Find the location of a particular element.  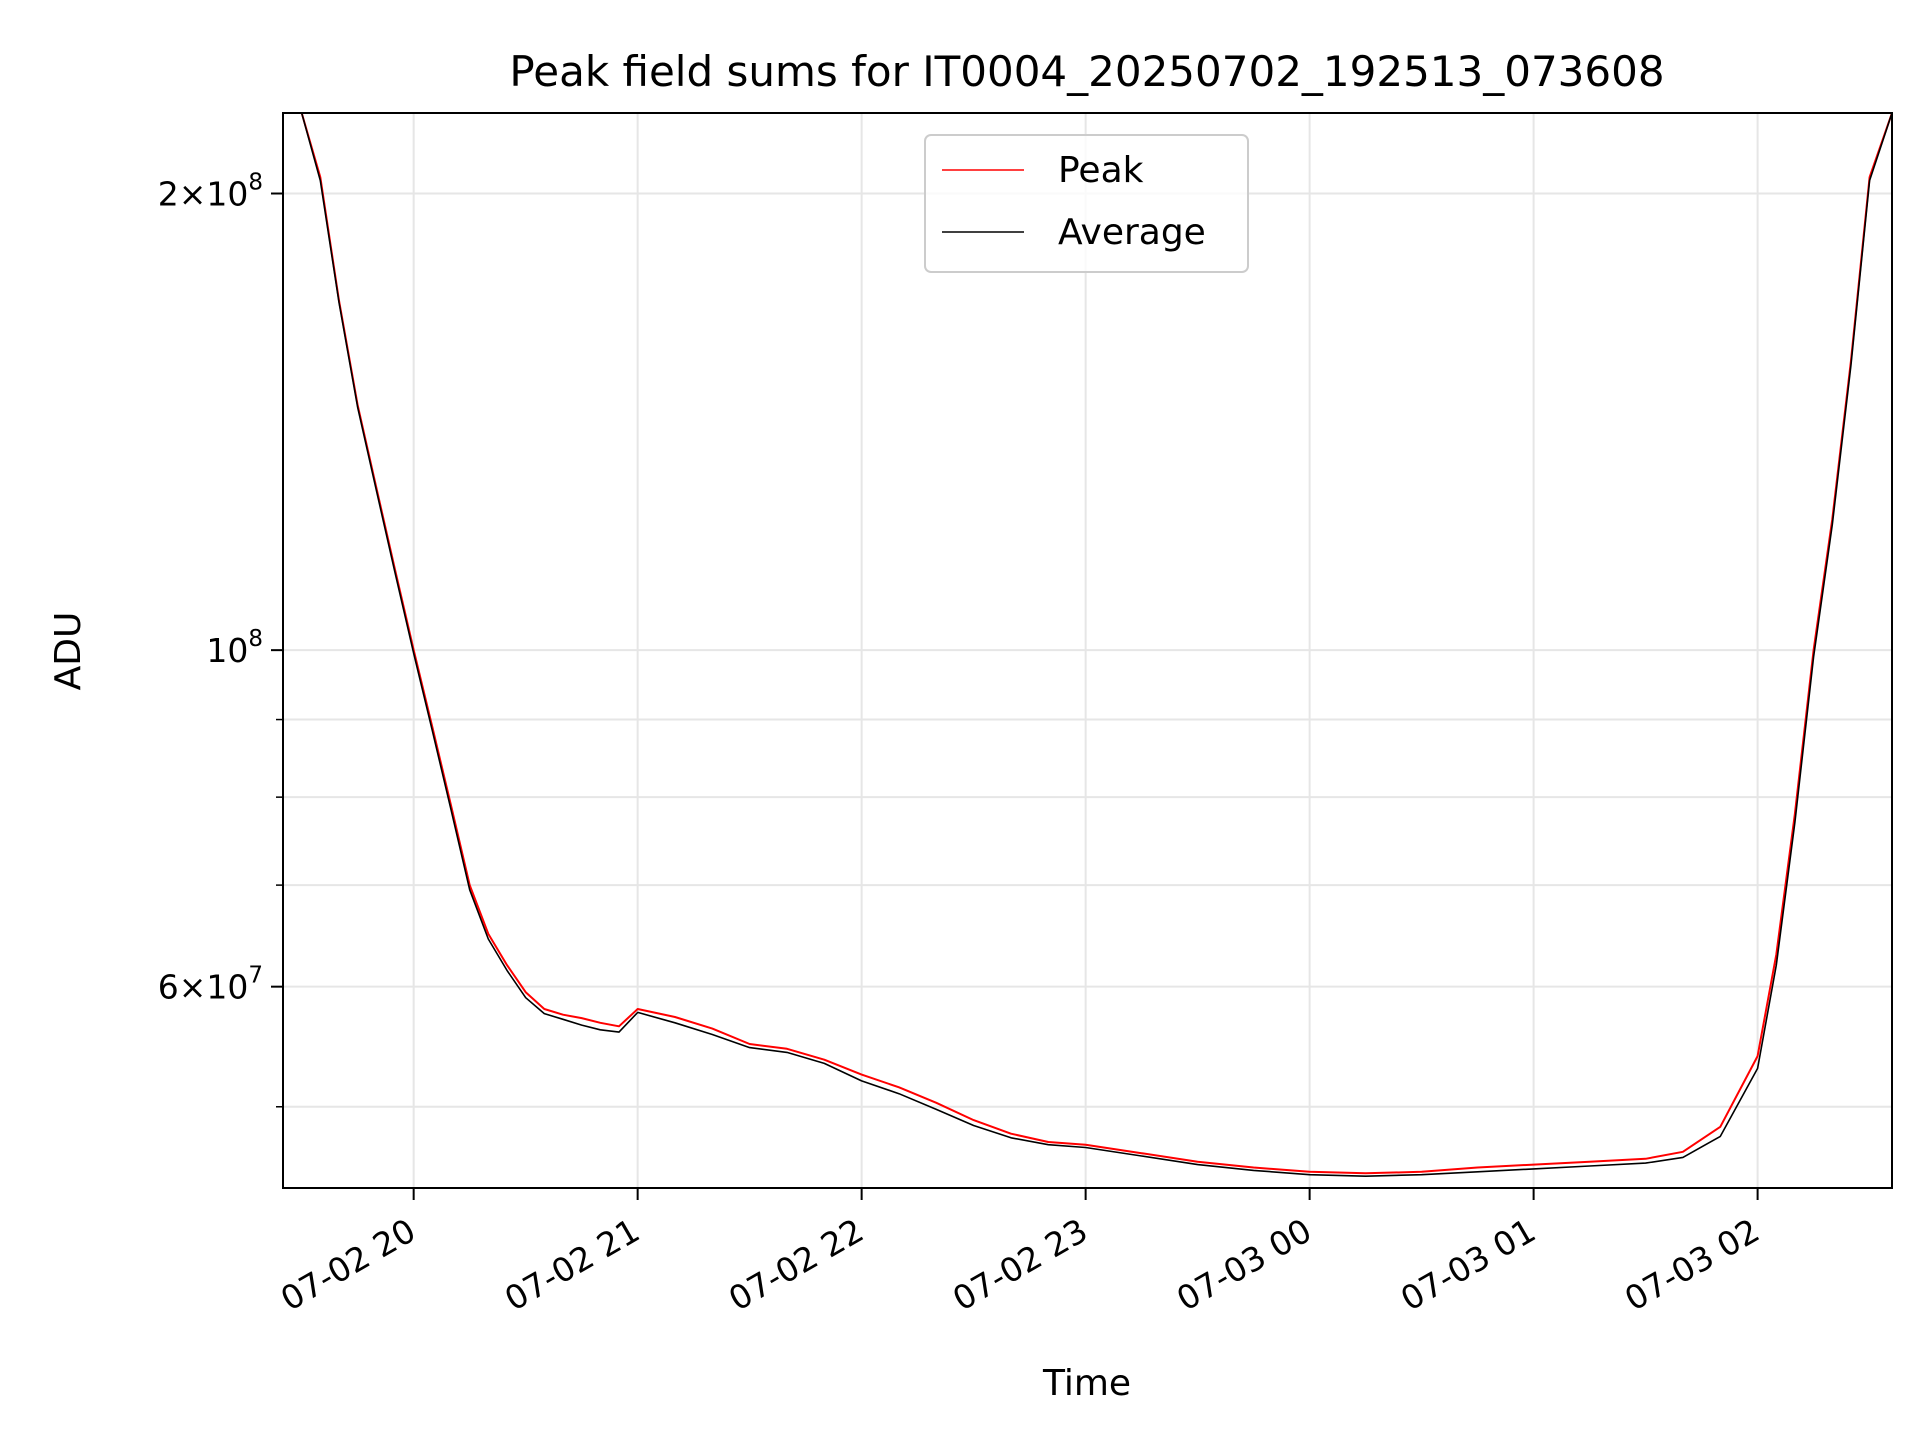

legend: Peak Average is located at coordinates (1086, 203).